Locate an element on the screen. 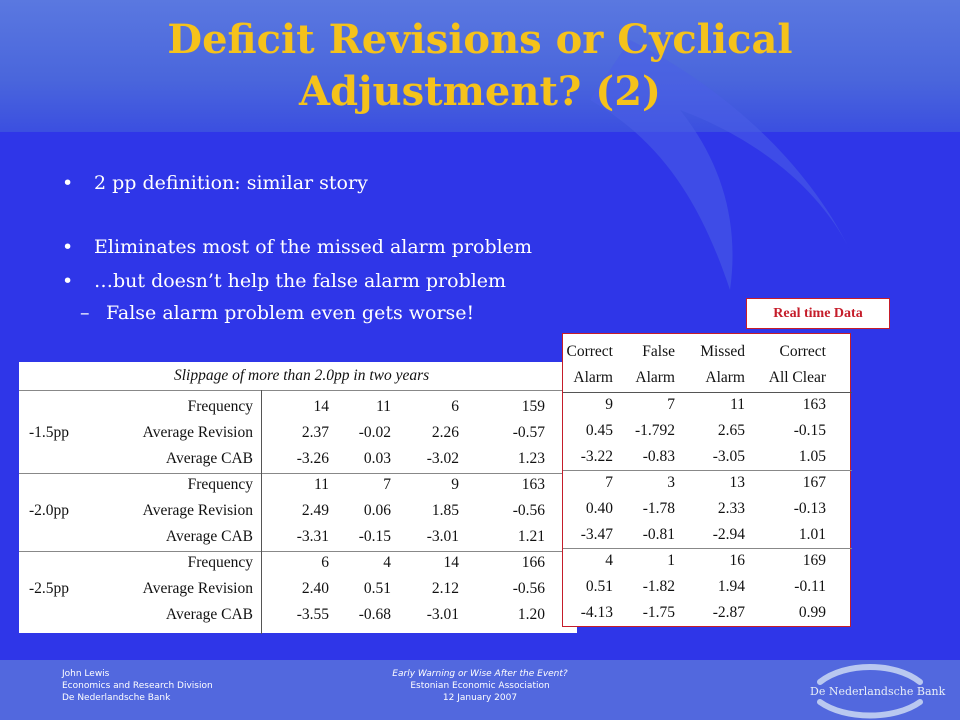  table-cell: 166 is located at coordinates (533, 562).